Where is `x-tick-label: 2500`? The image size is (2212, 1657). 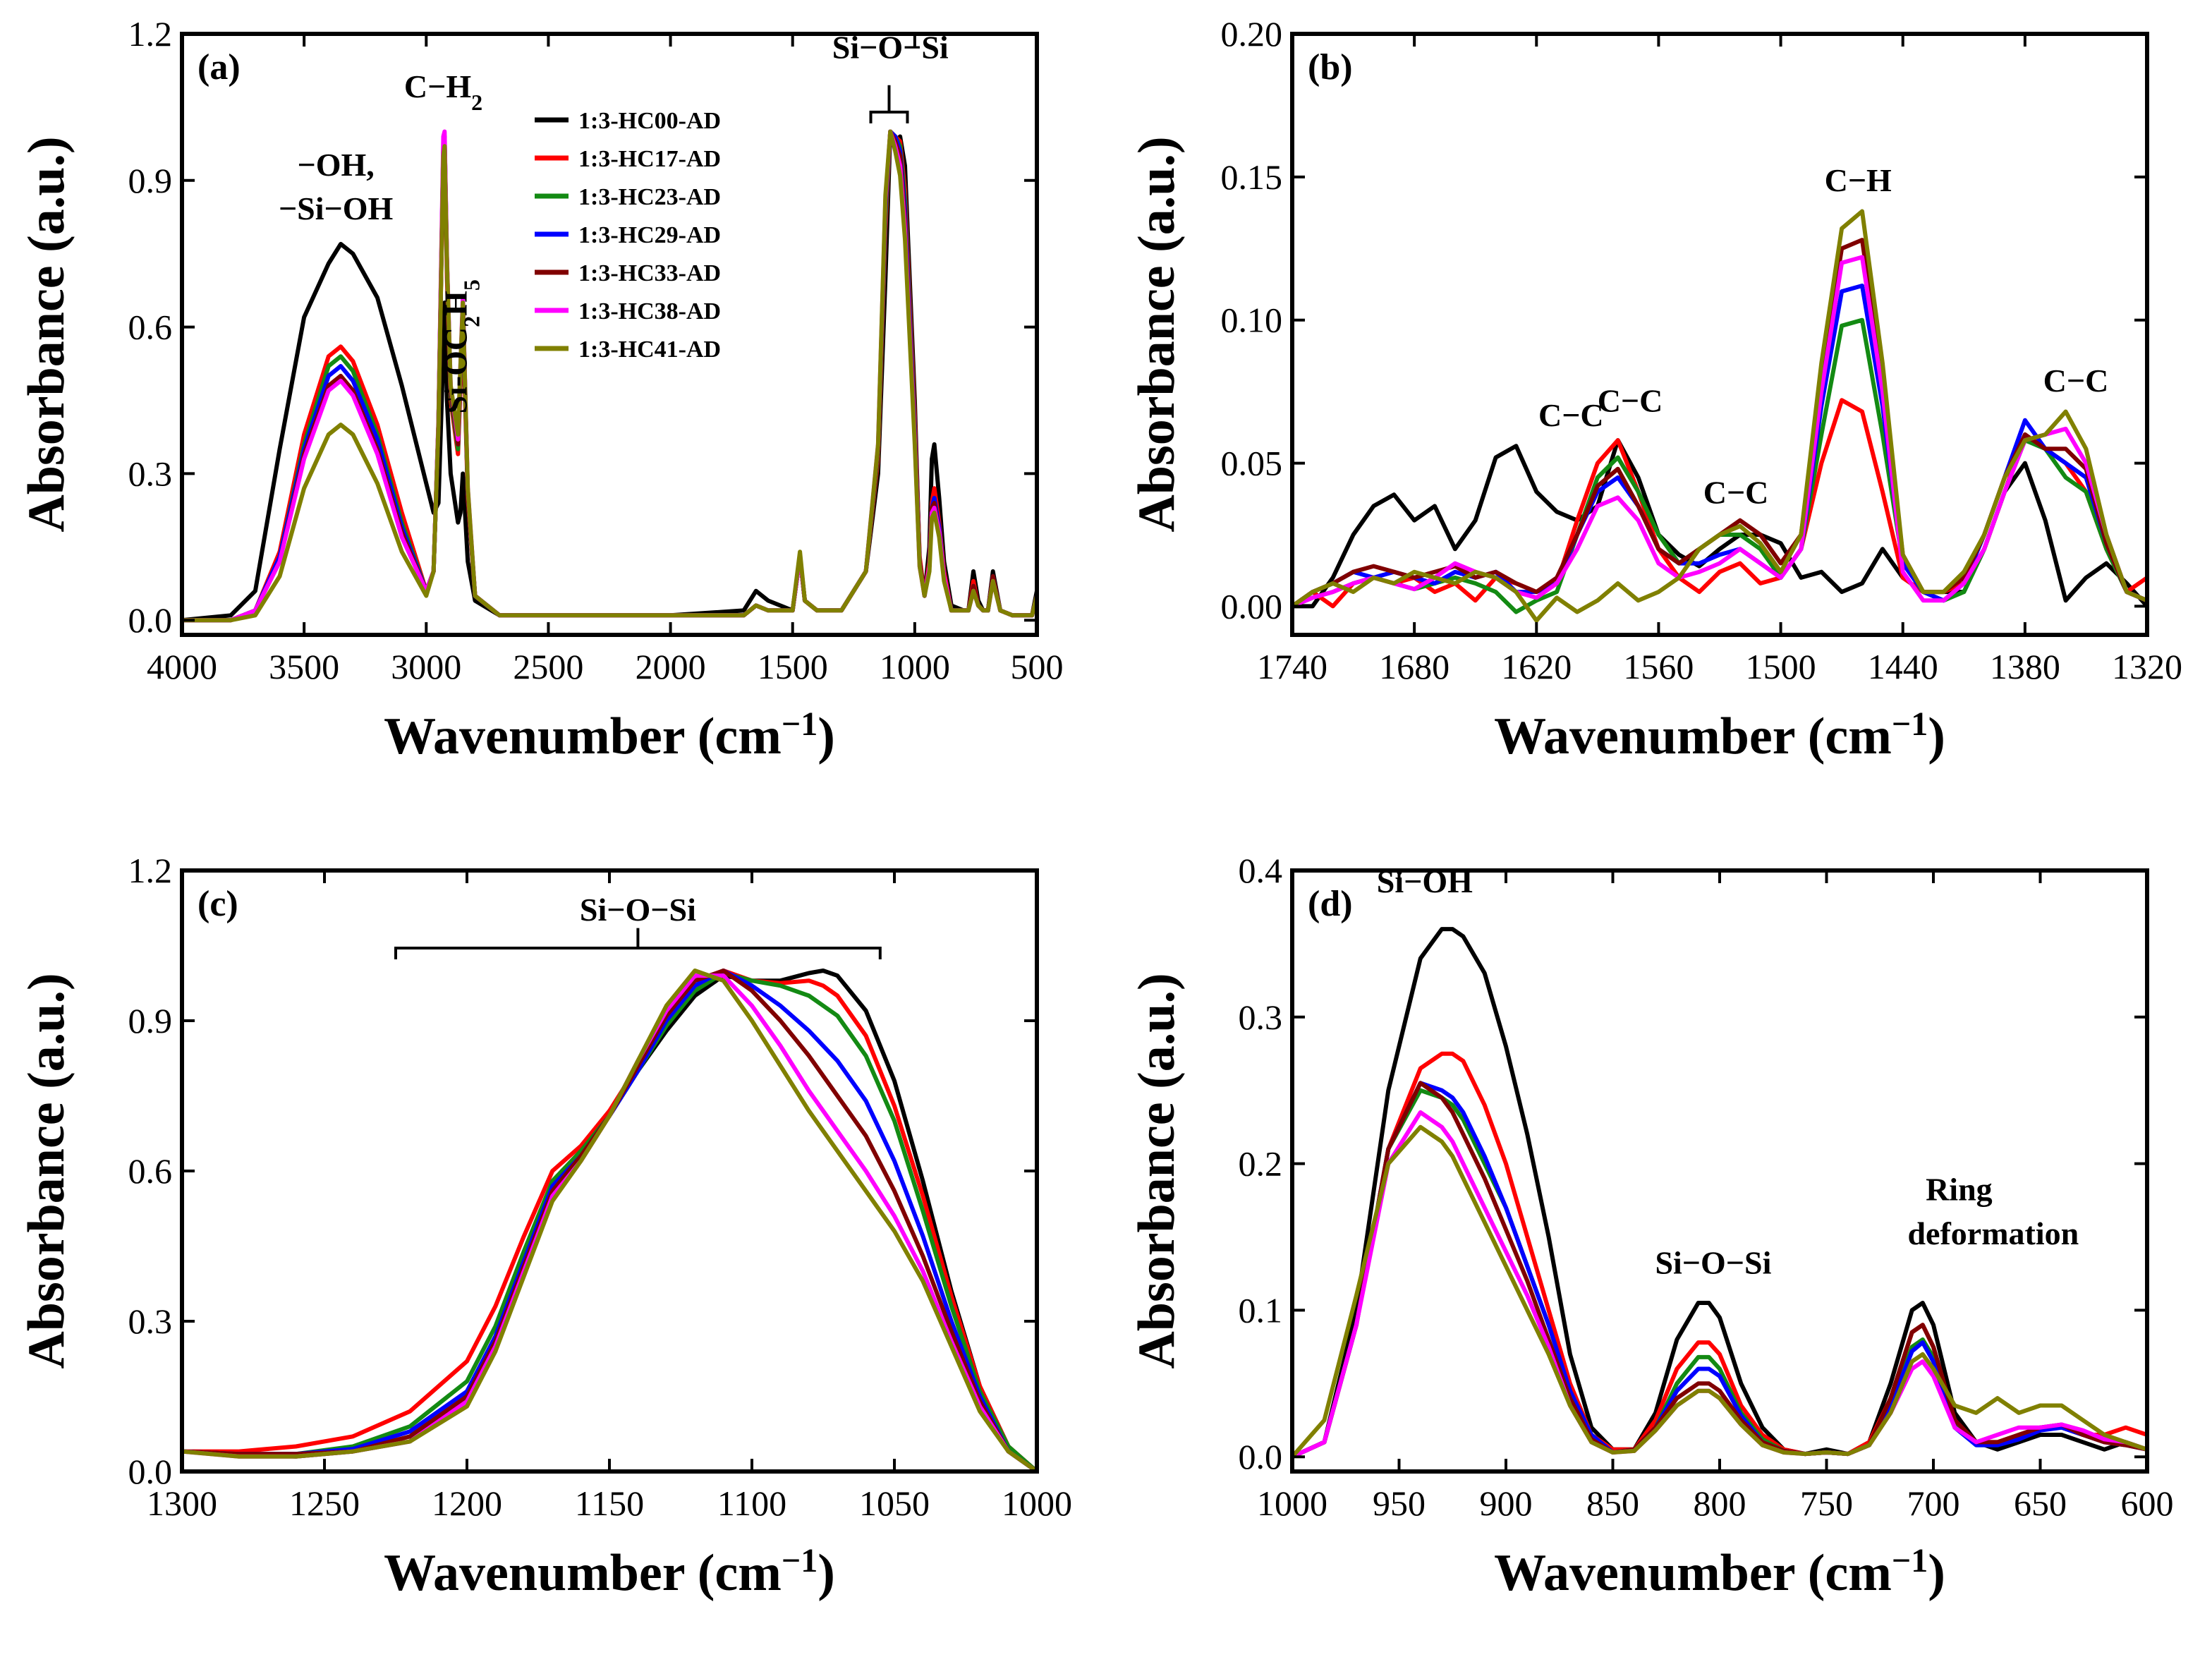
x-tick-label: 2500 is located at coordinates (548, 666).